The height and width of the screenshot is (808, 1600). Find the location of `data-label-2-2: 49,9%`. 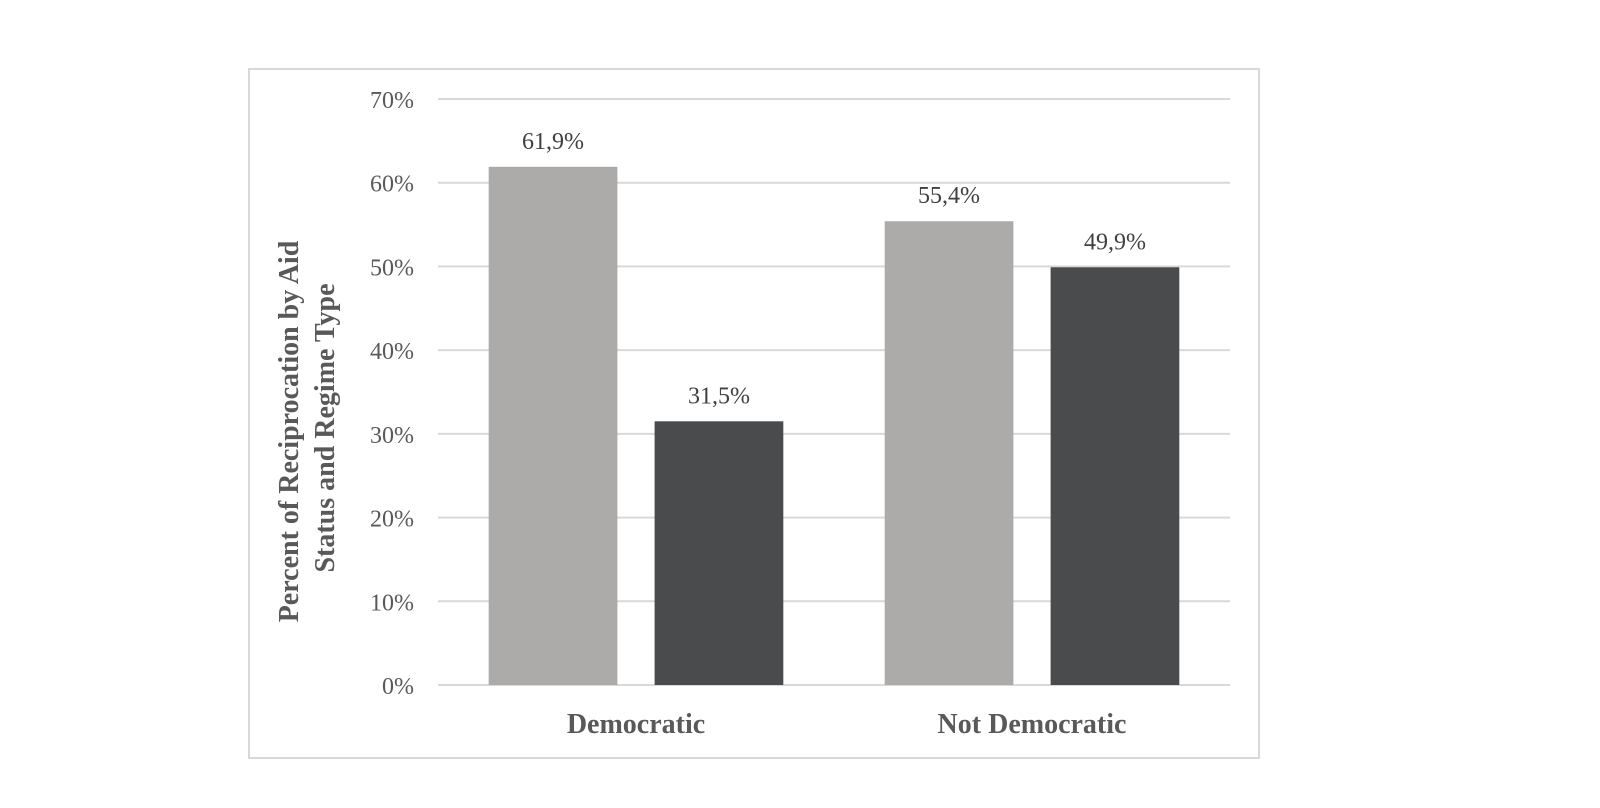

data-label-2-2: 49,9% is located at coordinates (1115, 242).